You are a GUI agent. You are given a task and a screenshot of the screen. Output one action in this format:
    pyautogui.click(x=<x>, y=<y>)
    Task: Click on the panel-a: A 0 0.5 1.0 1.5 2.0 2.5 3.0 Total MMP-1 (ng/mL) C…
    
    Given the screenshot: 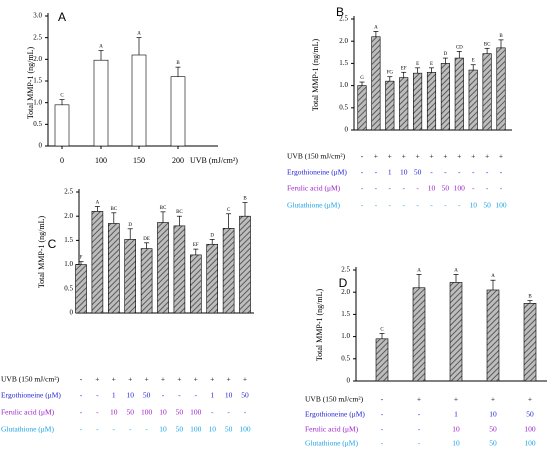 What is the action you would take?
    pyautogui.click(x=132, y=87)
    